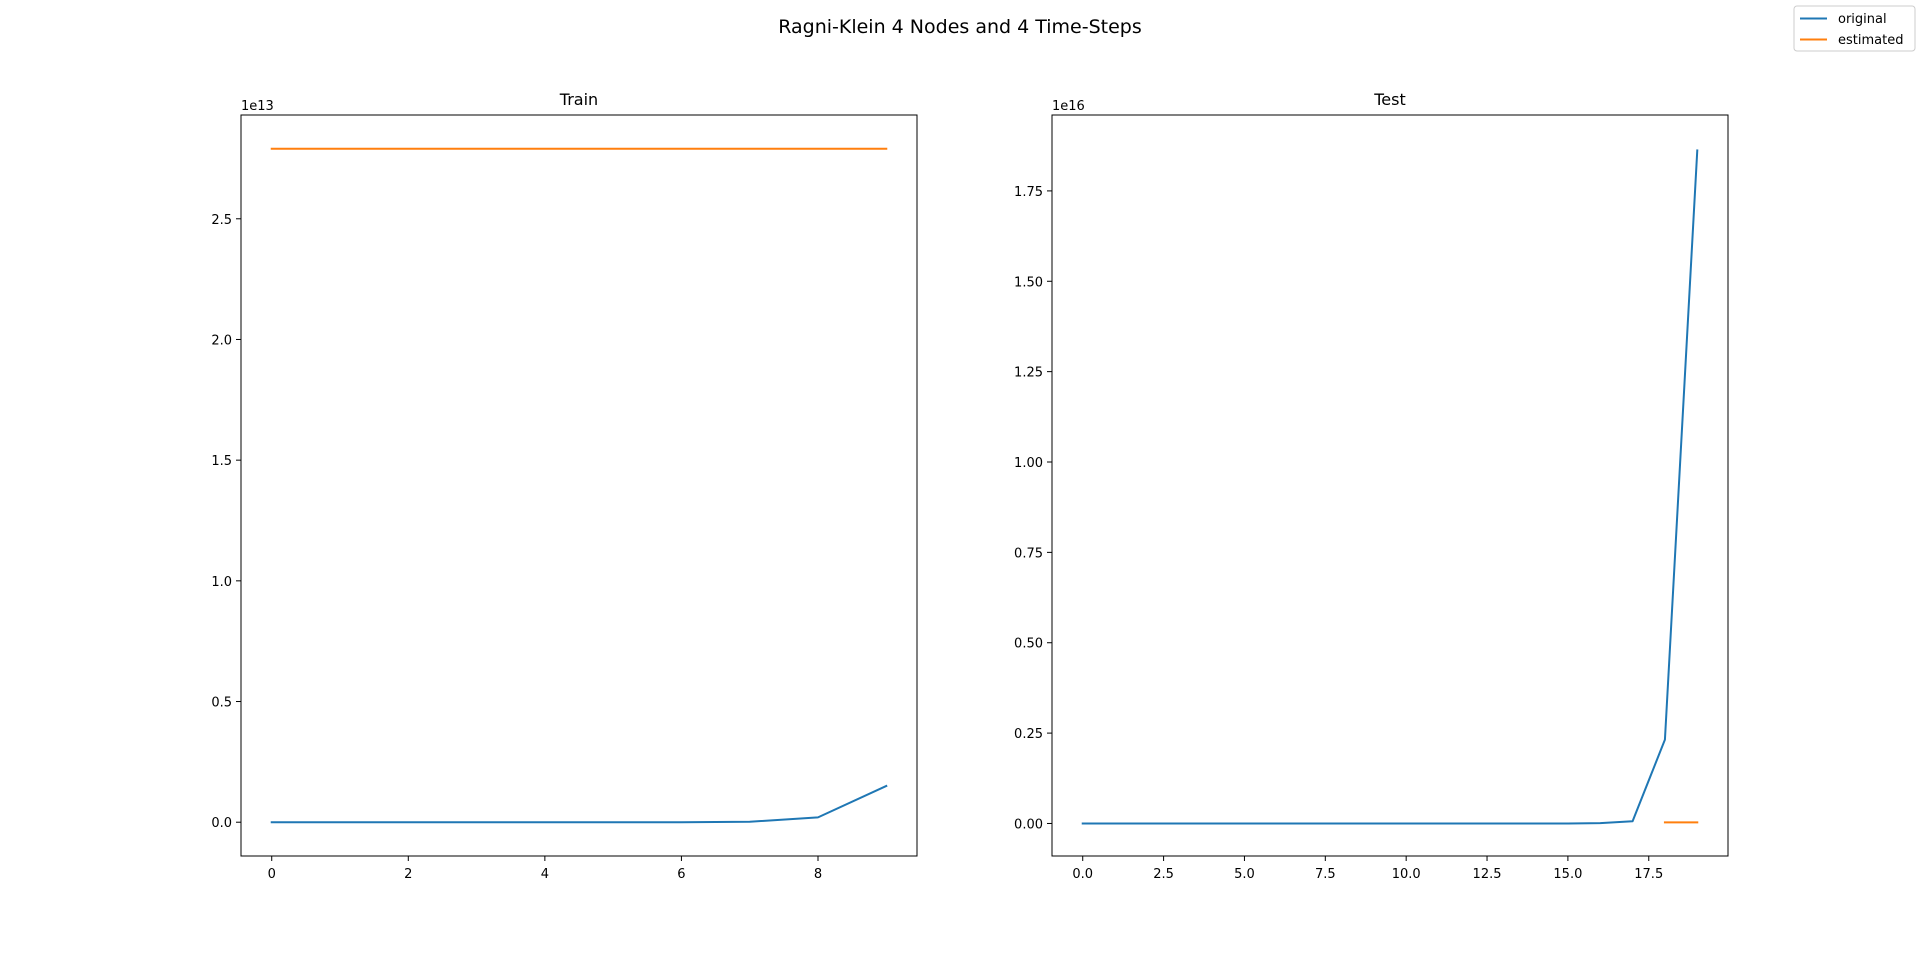 This screenshot has height=961, width=1920. I want to click on legend-label-estimated: estimated, so click(1870, 40).